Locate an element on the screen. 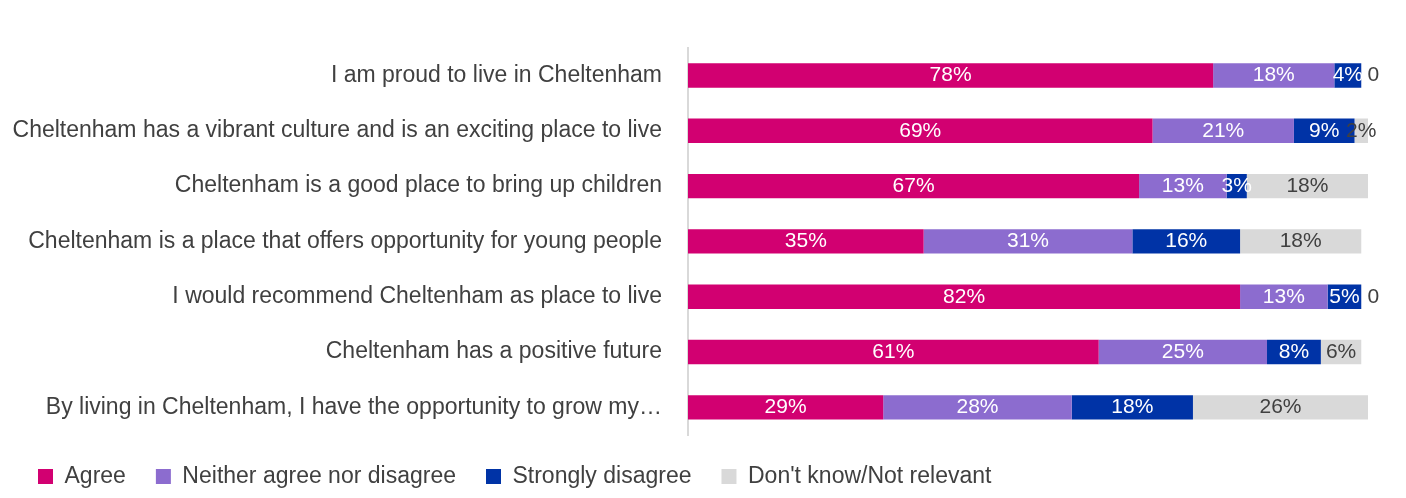  data-label: 6% is located at coordinates (1341, 350).